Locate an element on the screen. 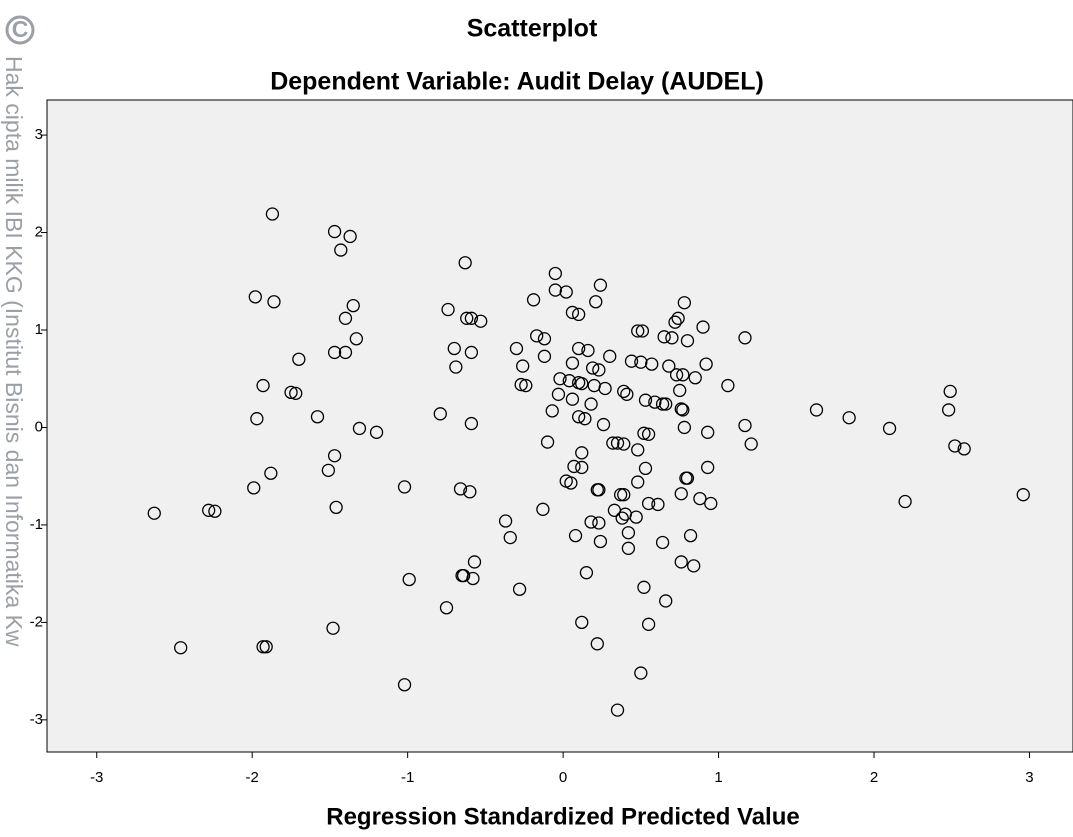  y-tick-label: 2 is located at coordinates (39, 232).